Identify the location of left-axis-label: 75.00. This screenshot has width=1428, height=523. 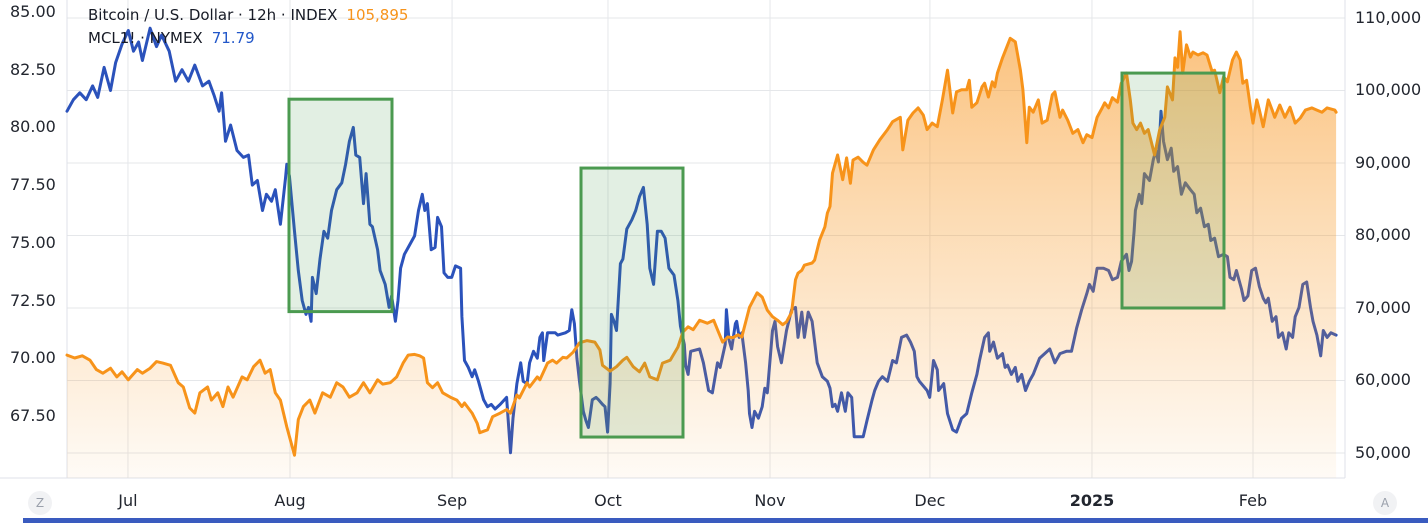
(33, 242).